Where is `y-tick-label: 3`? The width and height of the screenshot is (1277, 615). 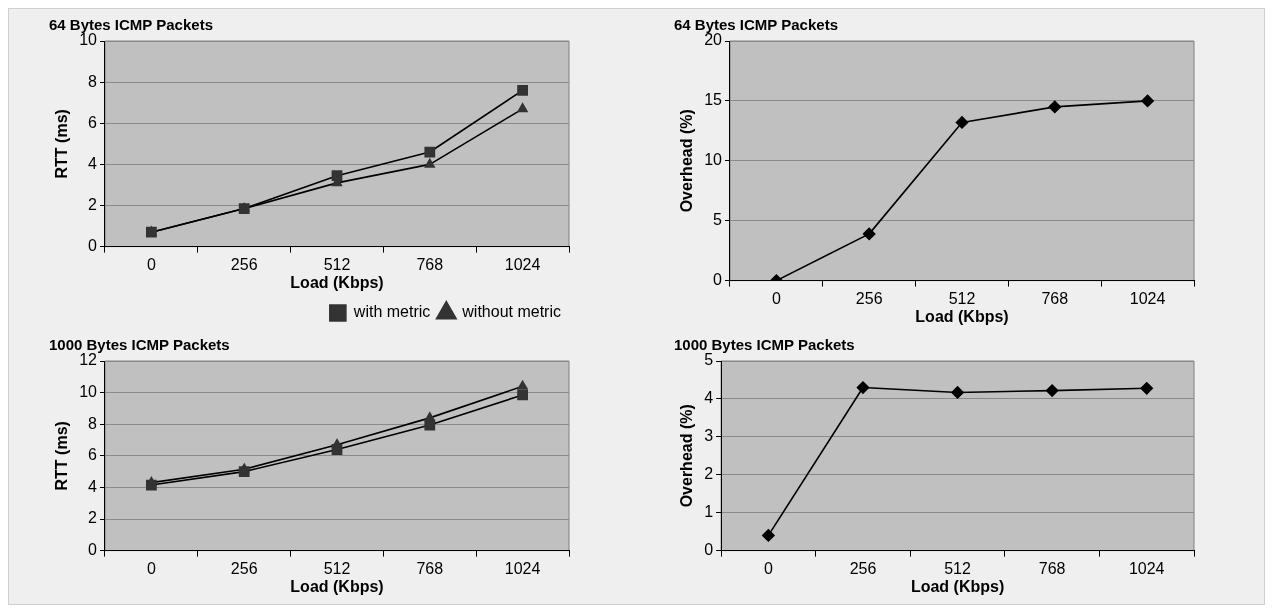
y-tick-label: 3 is located at coordinates (709, 436).